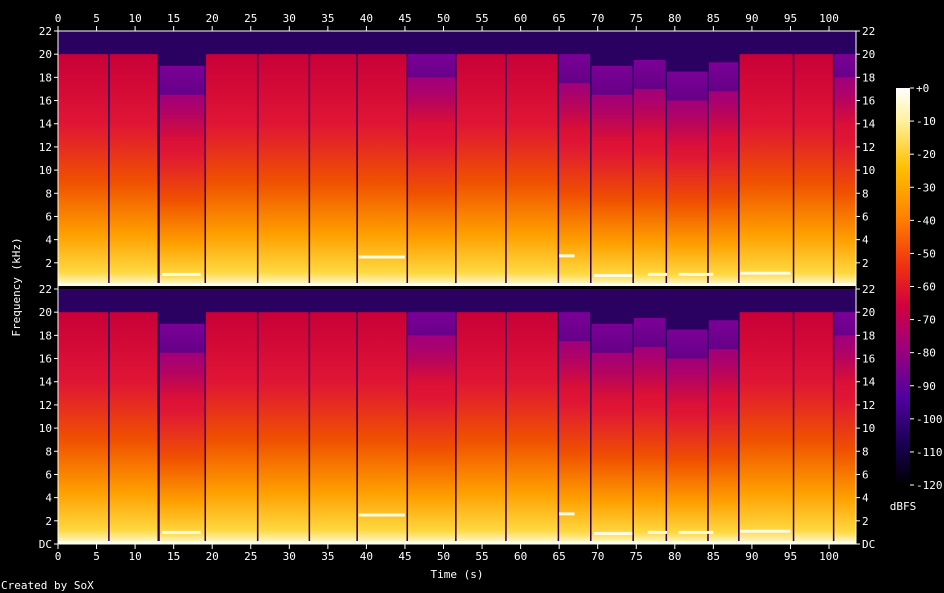 The height and width of the screenshot is (593, 944). Describe the element at coordinates (868, 289) in the screenshot. I see `y-tick-label: 22` at that location.